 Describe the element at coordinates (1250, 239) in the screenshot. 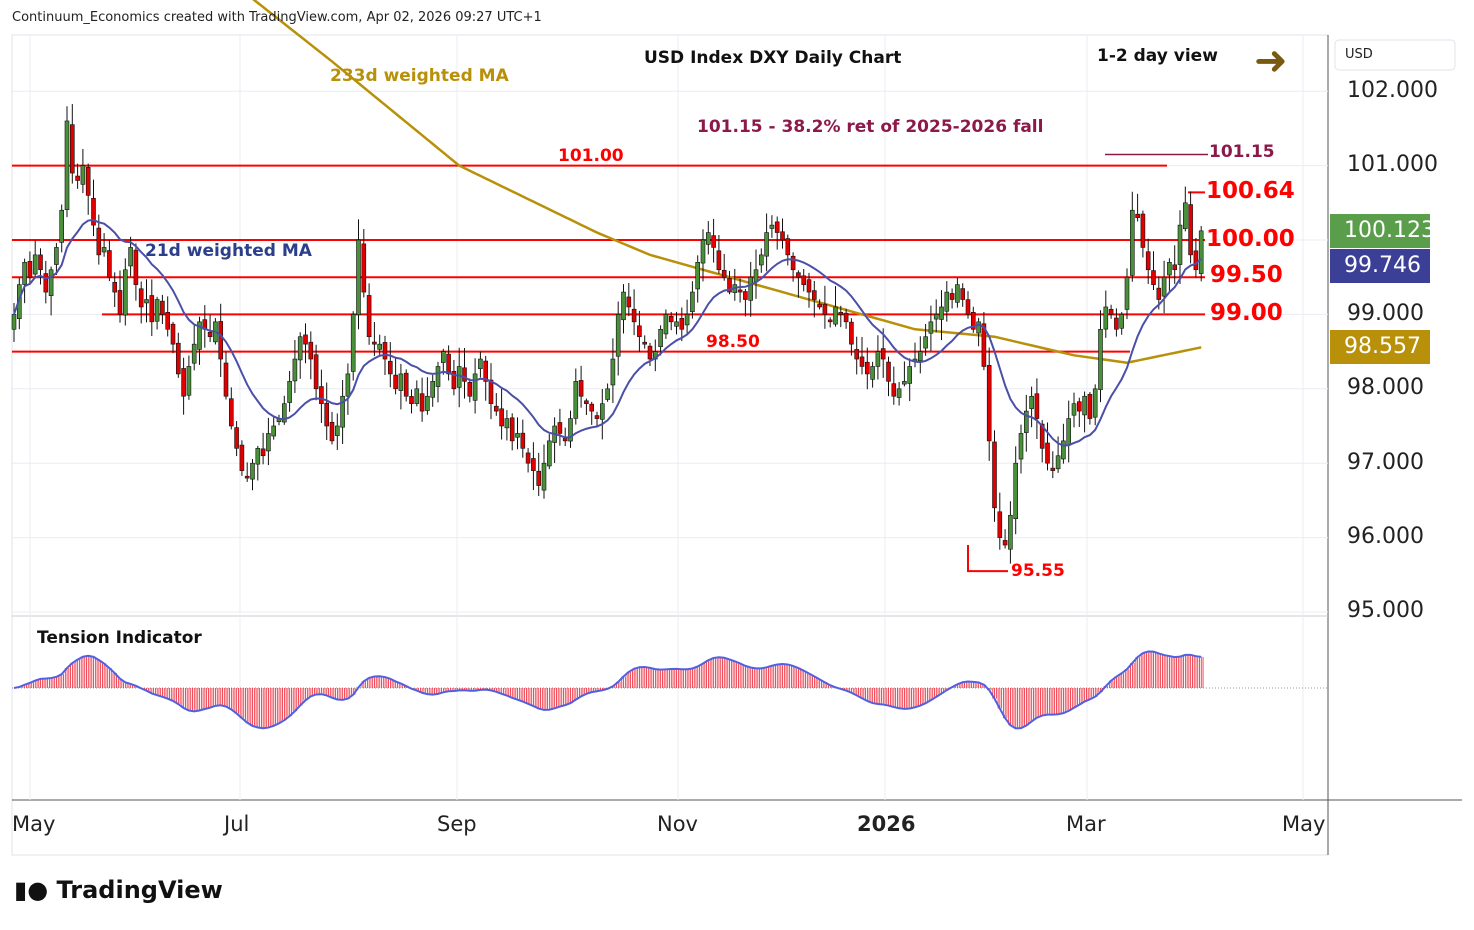

I see `level-label-100: 100.00` at that location.